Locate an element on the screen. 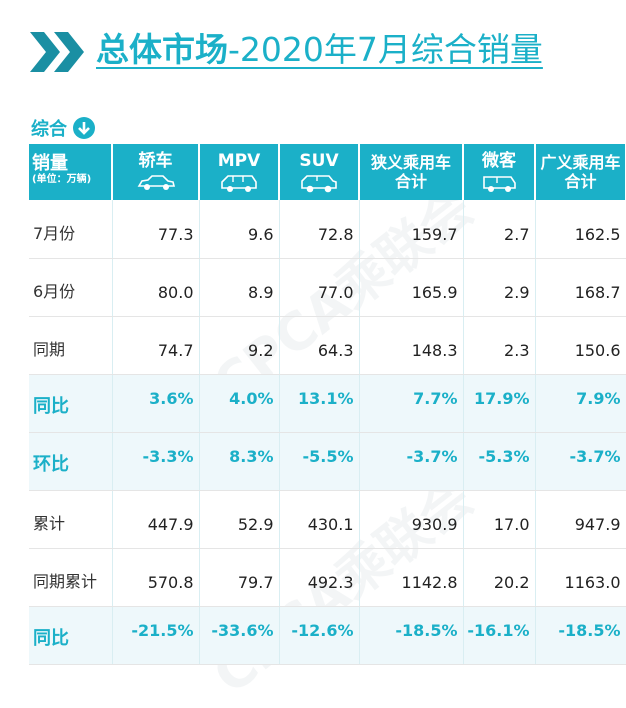 The image size is (626, 708). table-row: 7月份 77.3 9.6 72.8 159.7 2.7 162.5 is located at coordinates (327, 229).